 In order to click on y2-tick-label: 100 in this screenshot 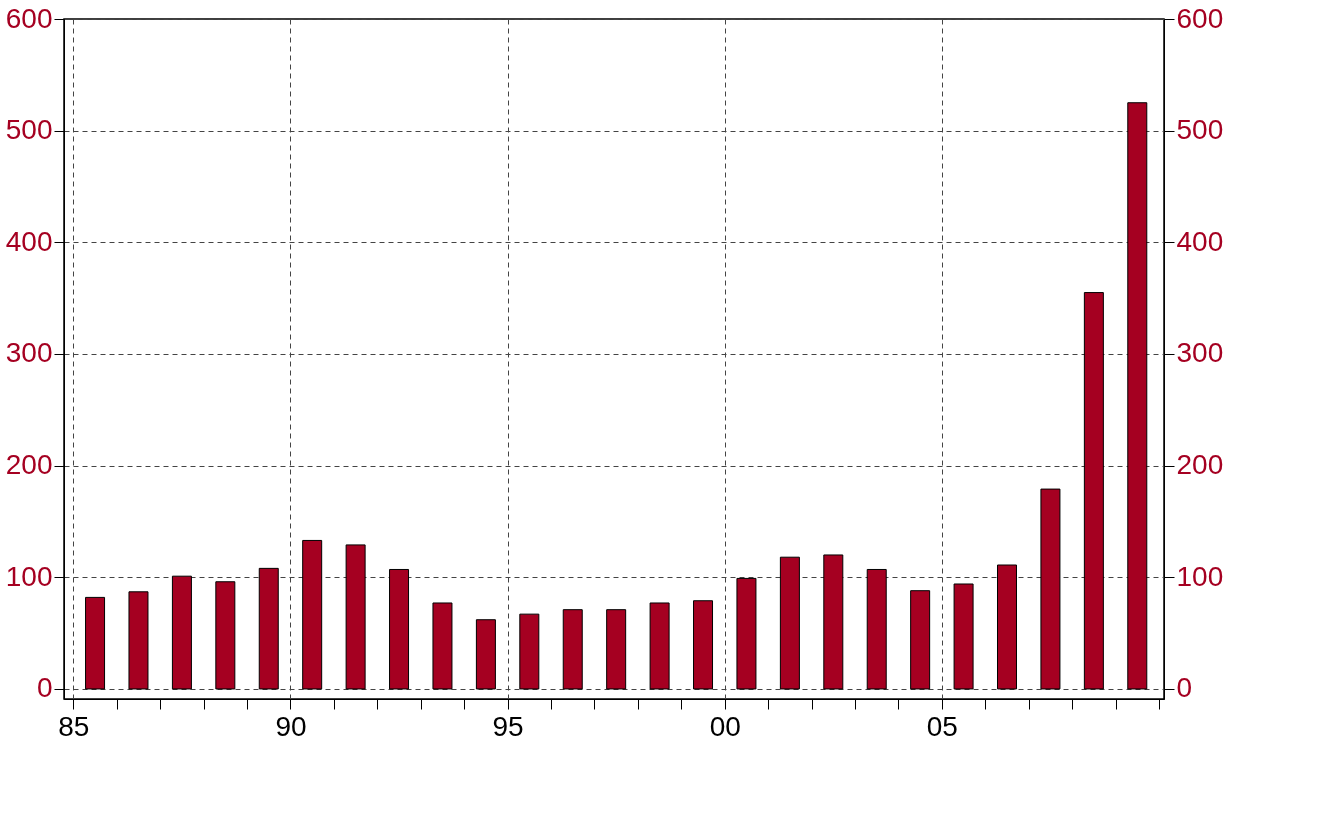, I will do `click(1200, 576)`.